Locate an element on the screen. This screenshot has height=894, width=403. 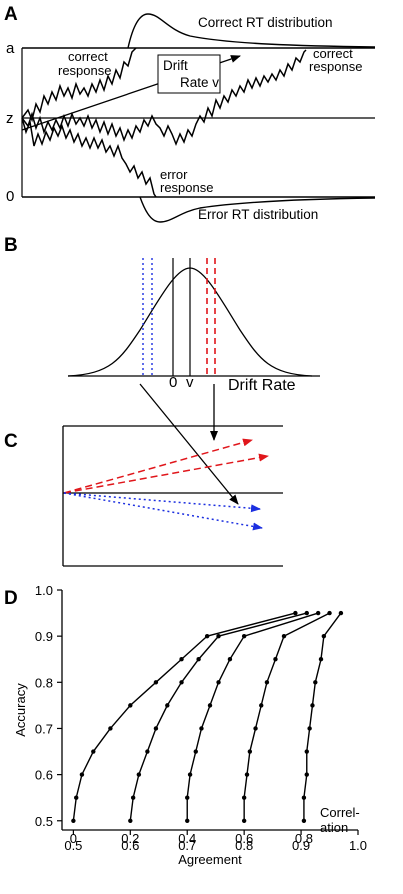
start-z-label: z is located at coordinates (10, 118).